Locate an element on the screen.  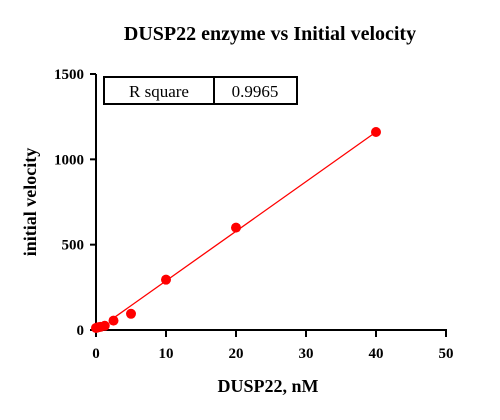
x-tick-label: 30 is located at coordinates (306, 354).